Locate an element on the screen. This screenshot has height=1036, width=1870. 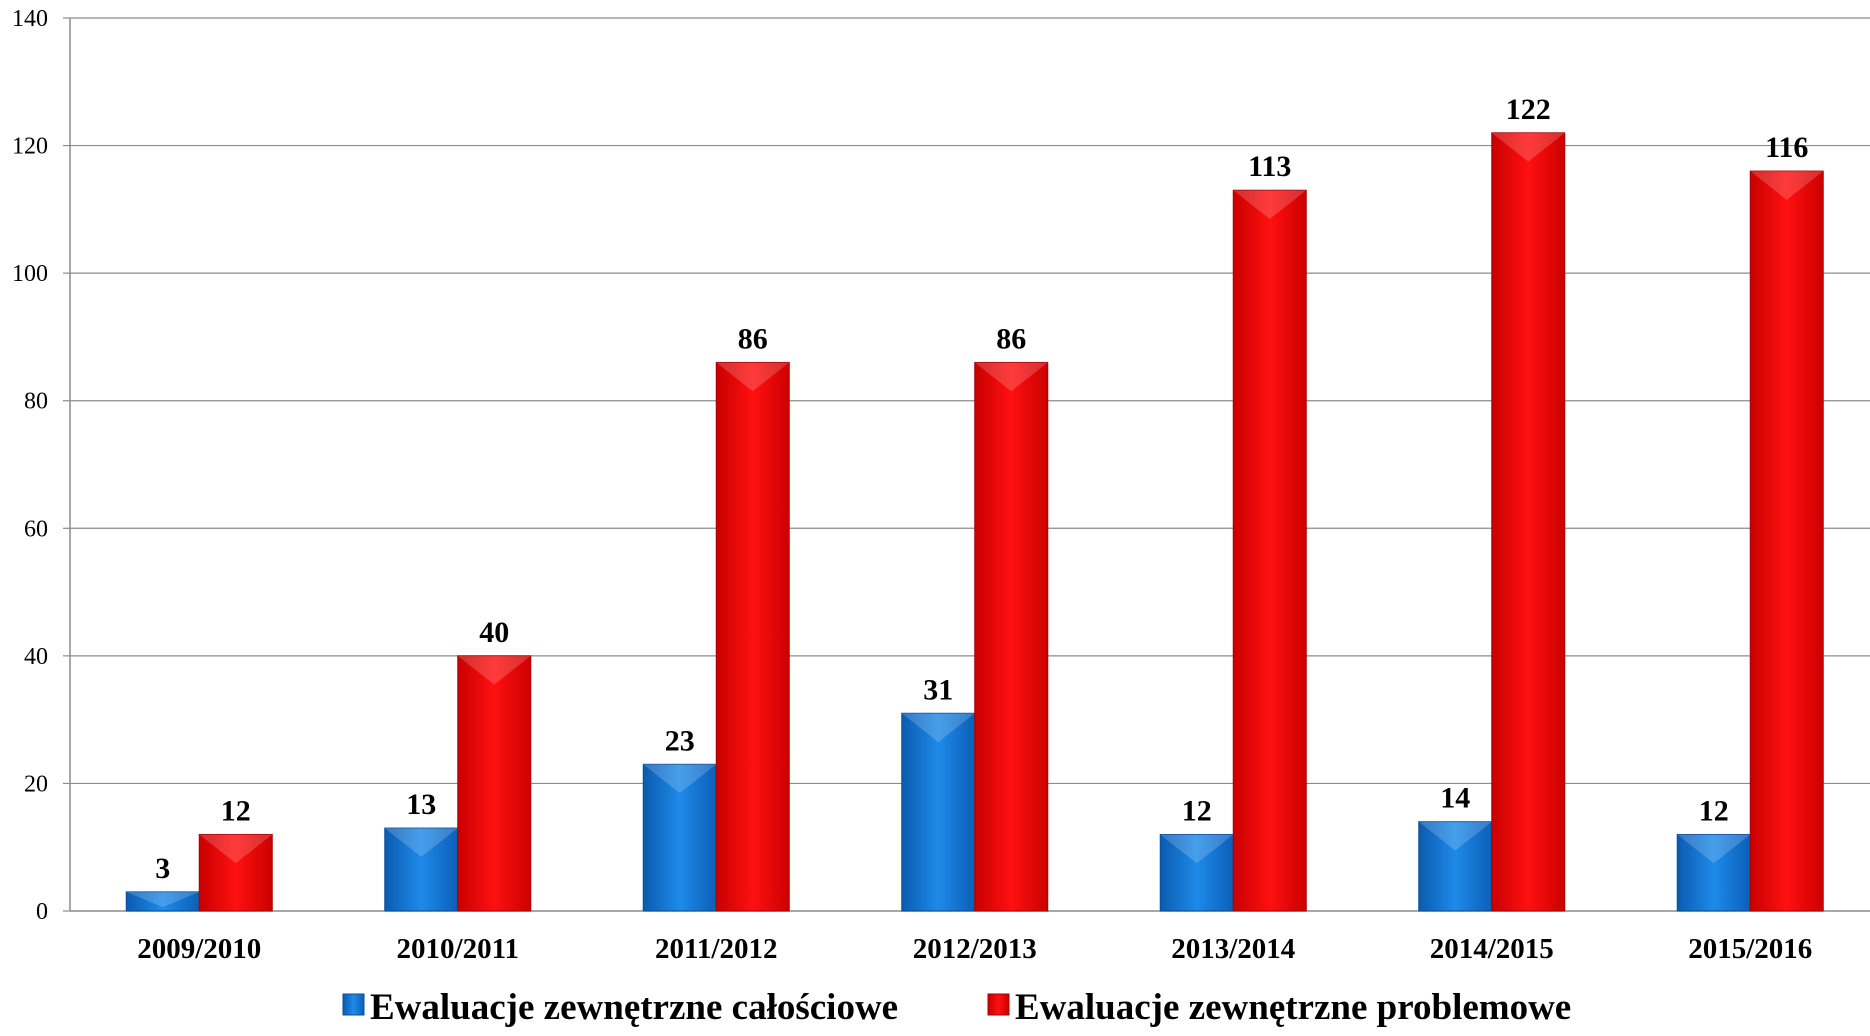
x-category-label: 2015/2016 is located at coordinates (1750, 949).